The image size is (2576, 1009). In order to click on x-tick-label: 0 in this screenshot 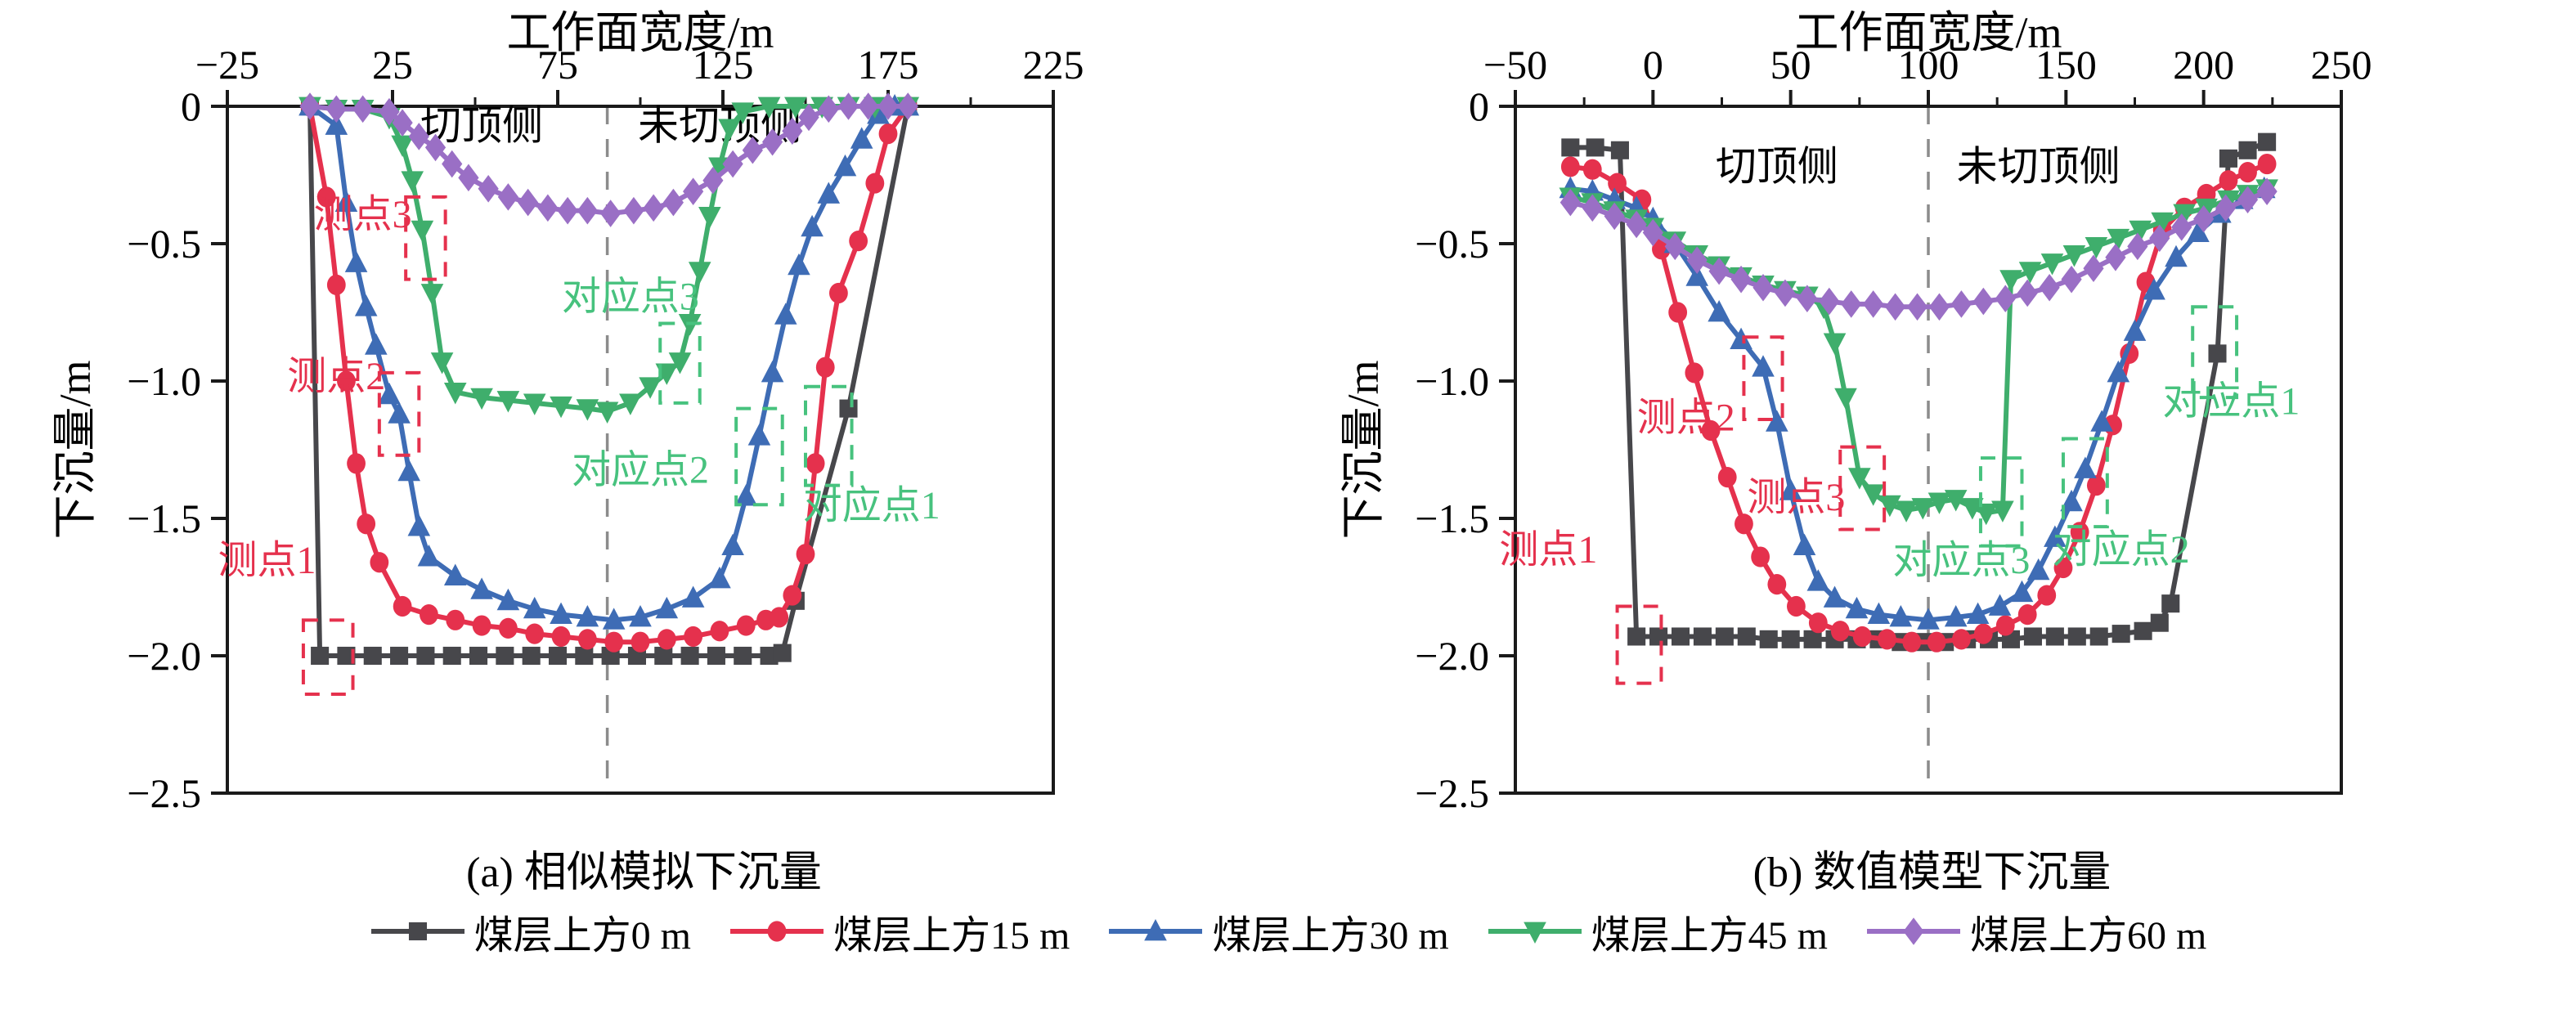, I will do `click(1653, 64)`.